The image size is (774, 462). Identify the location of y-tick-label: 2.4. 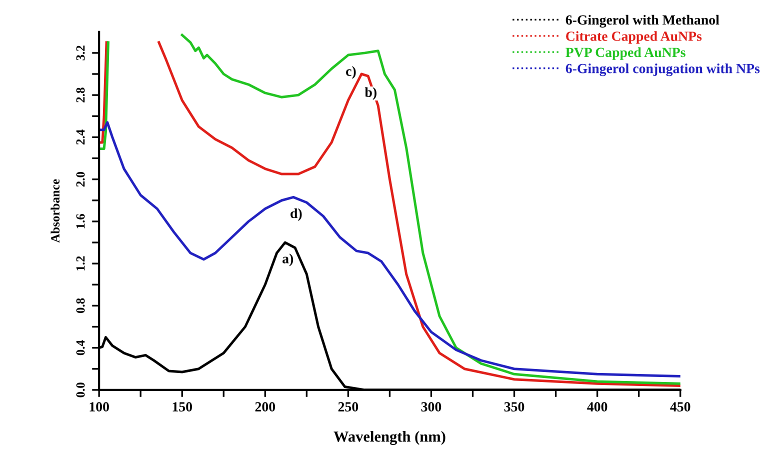
(80, 137).